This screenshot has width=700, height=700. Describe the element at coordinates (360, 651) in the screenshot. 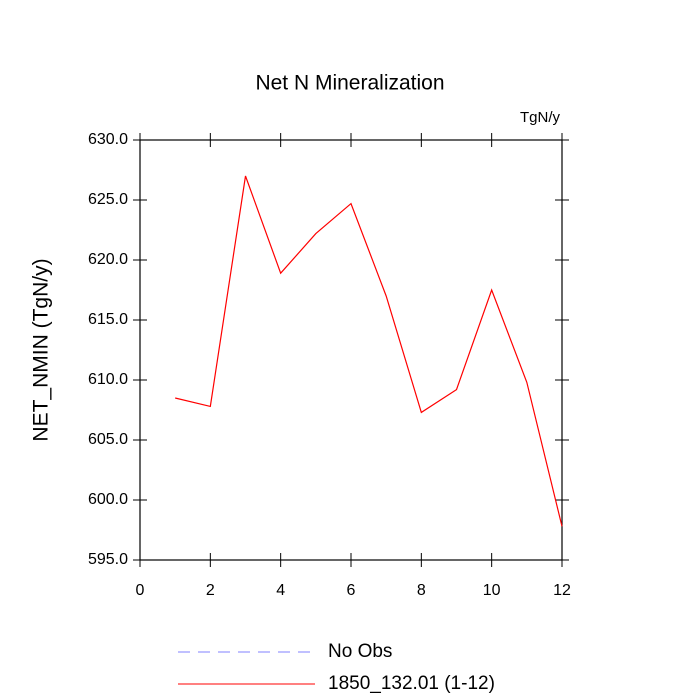

I see `legend-label: No Obs` at that location.